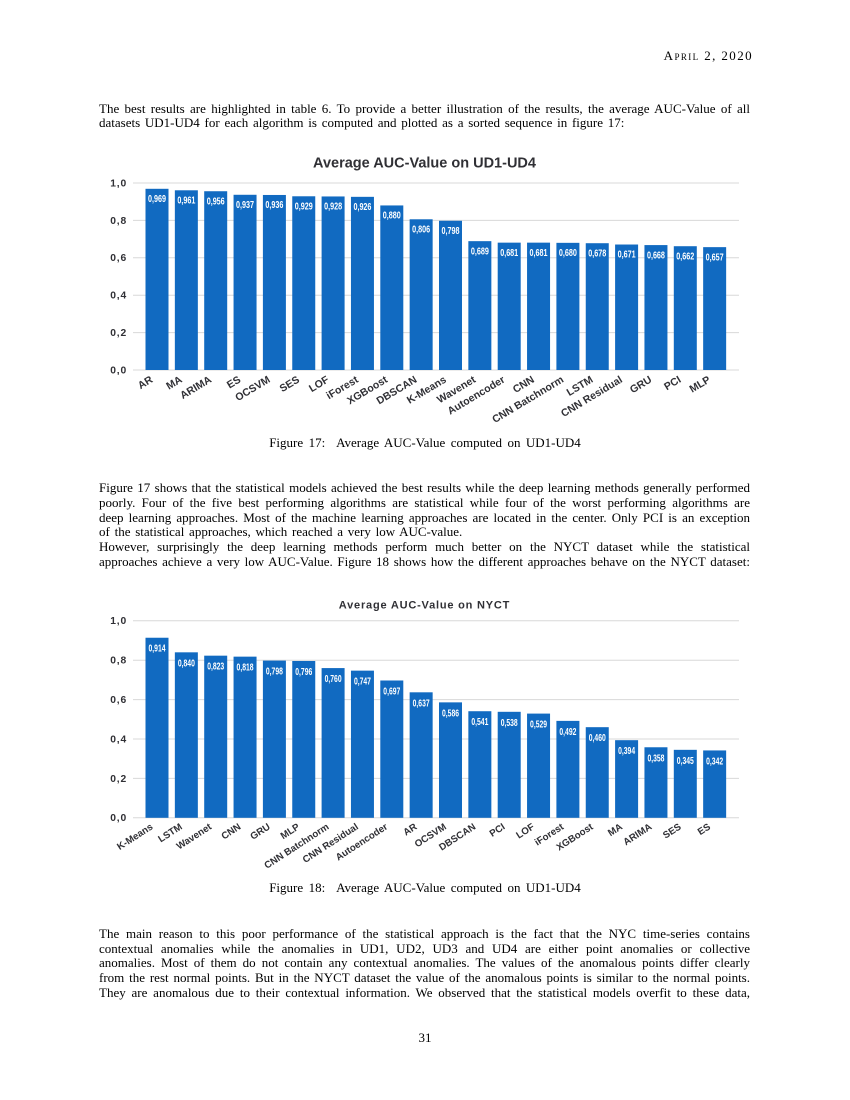 The image size is (850, 1100). Describe the element at coordinates (391, 691) in the screenshot. I see `svg-text: 0,697` at that location.